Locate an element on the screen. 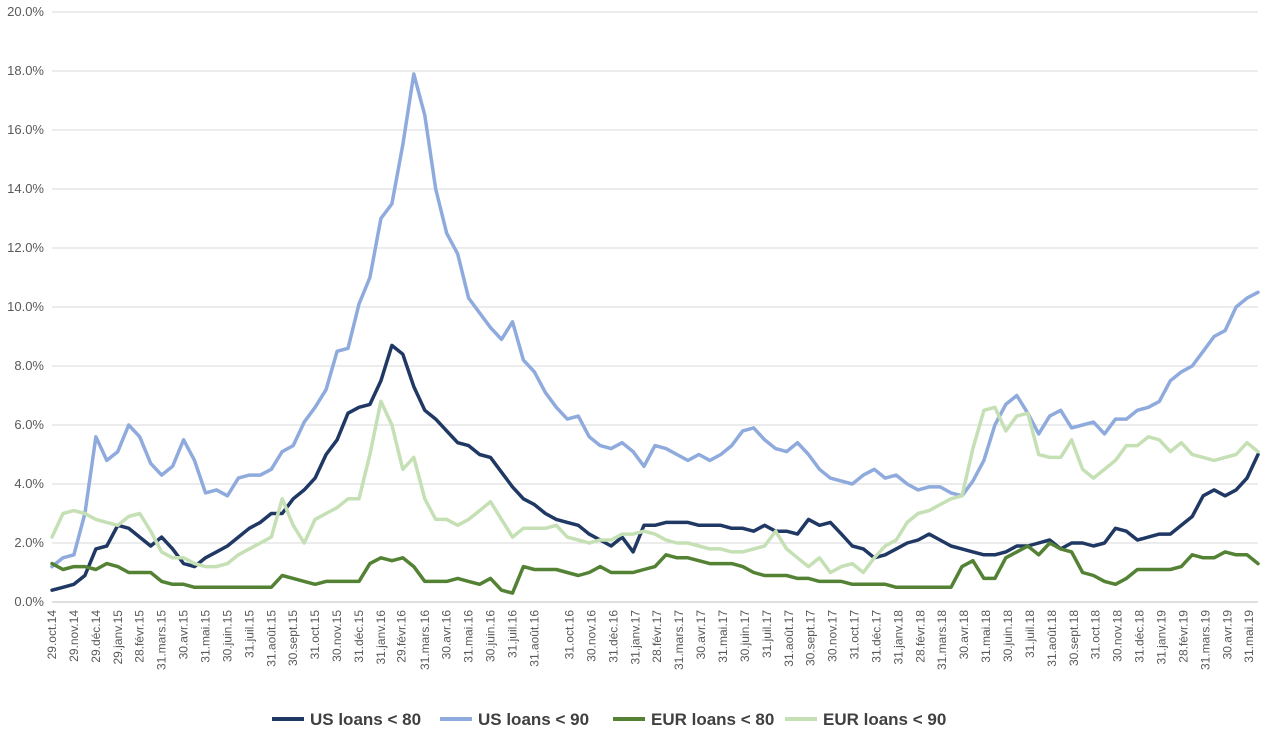  x-tick-label: 30.avr.18 is located at coordinates (964, 635).